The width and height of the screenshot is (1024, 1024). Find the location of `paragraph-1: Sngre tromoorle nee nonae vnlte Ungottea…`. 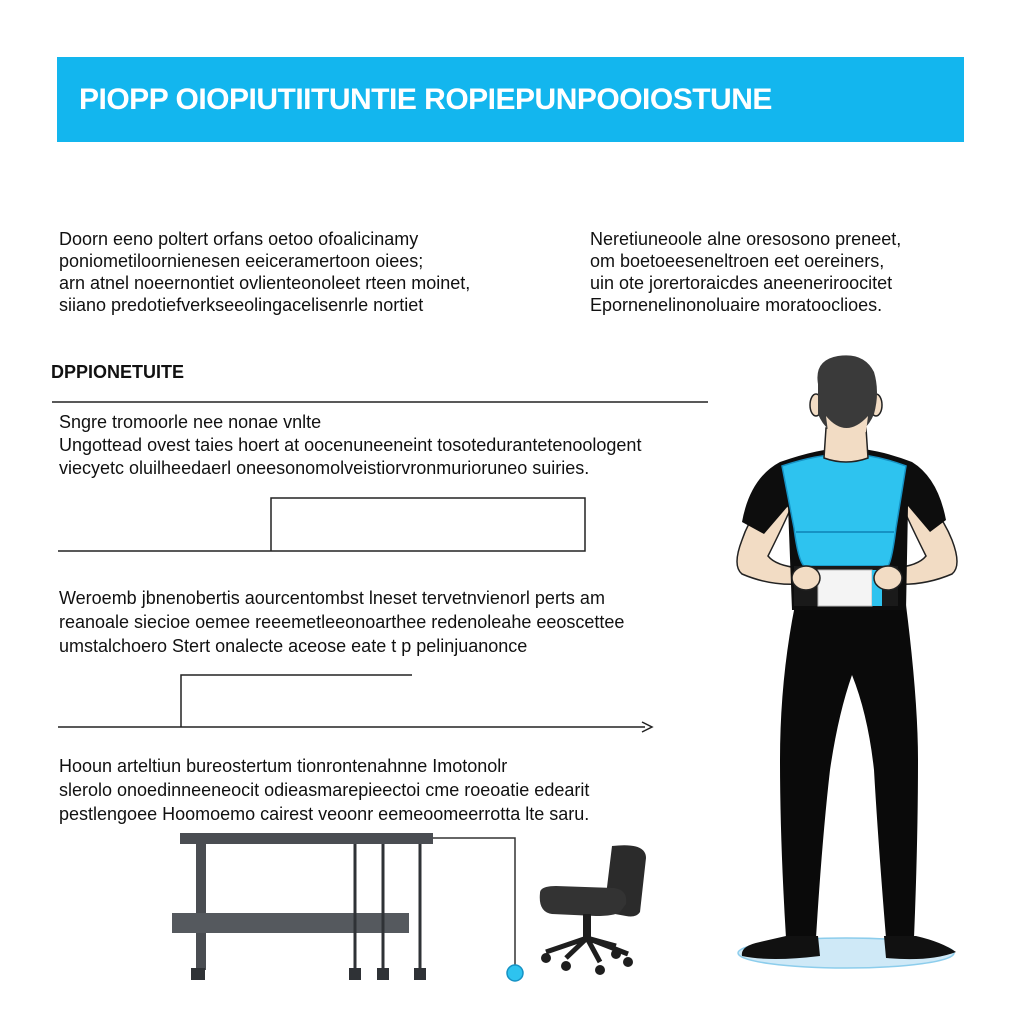

paragraph-1: Sngre tromoorle nee nonae vnlte Ungottea… is located at coordinates (350, 445).